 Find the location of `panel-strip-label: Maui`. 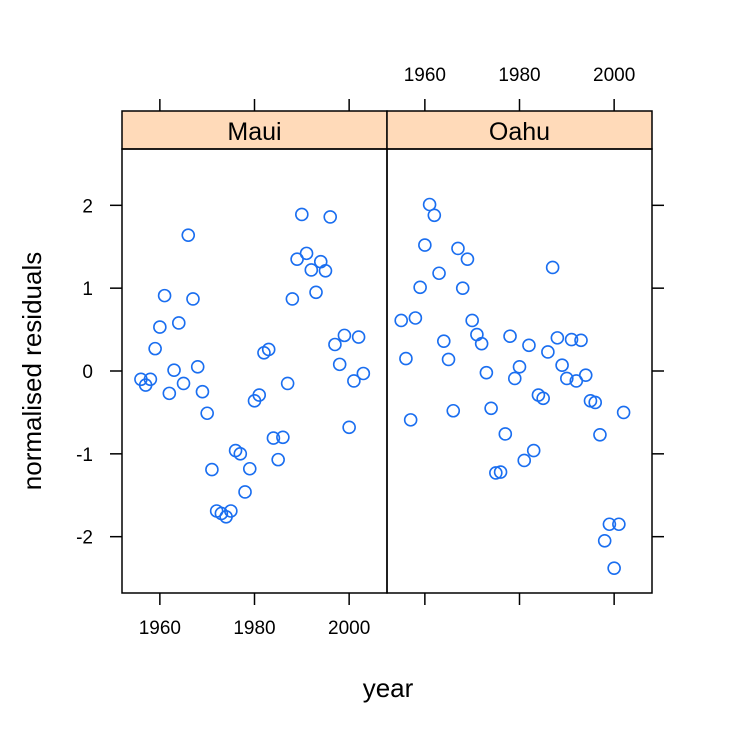

panel-strip-label: Maui is located at coordinates (254, 132).